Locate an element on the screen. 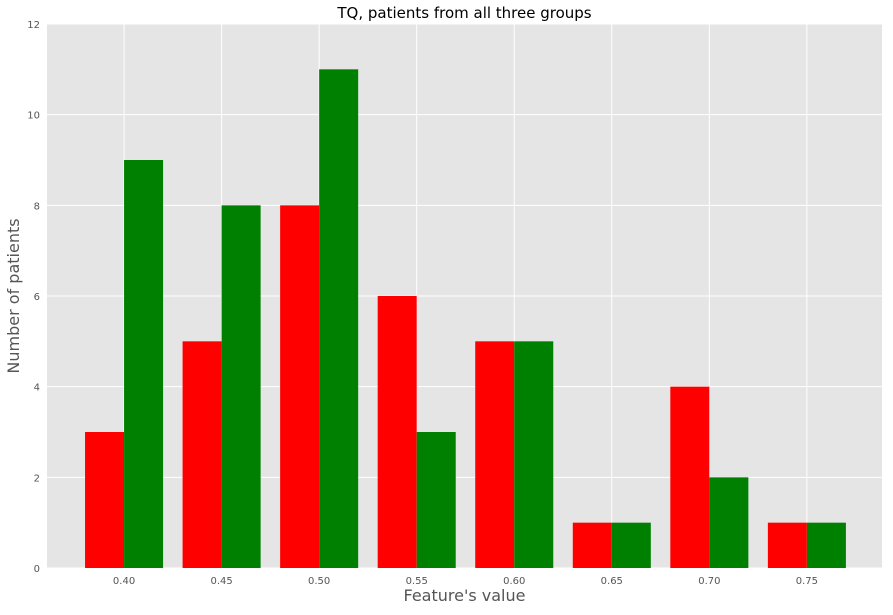 The height and width of the screenshot is (615, 893). bar-red-0.65 is located at coordinates (592, 545).